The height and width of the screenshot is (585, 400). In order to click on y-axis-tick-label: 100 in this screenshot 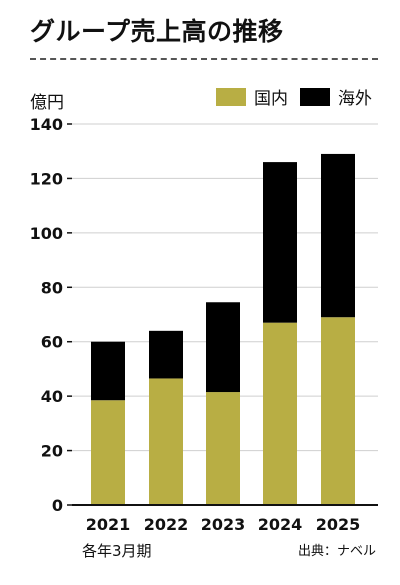, I will do `click(46, 233)`.